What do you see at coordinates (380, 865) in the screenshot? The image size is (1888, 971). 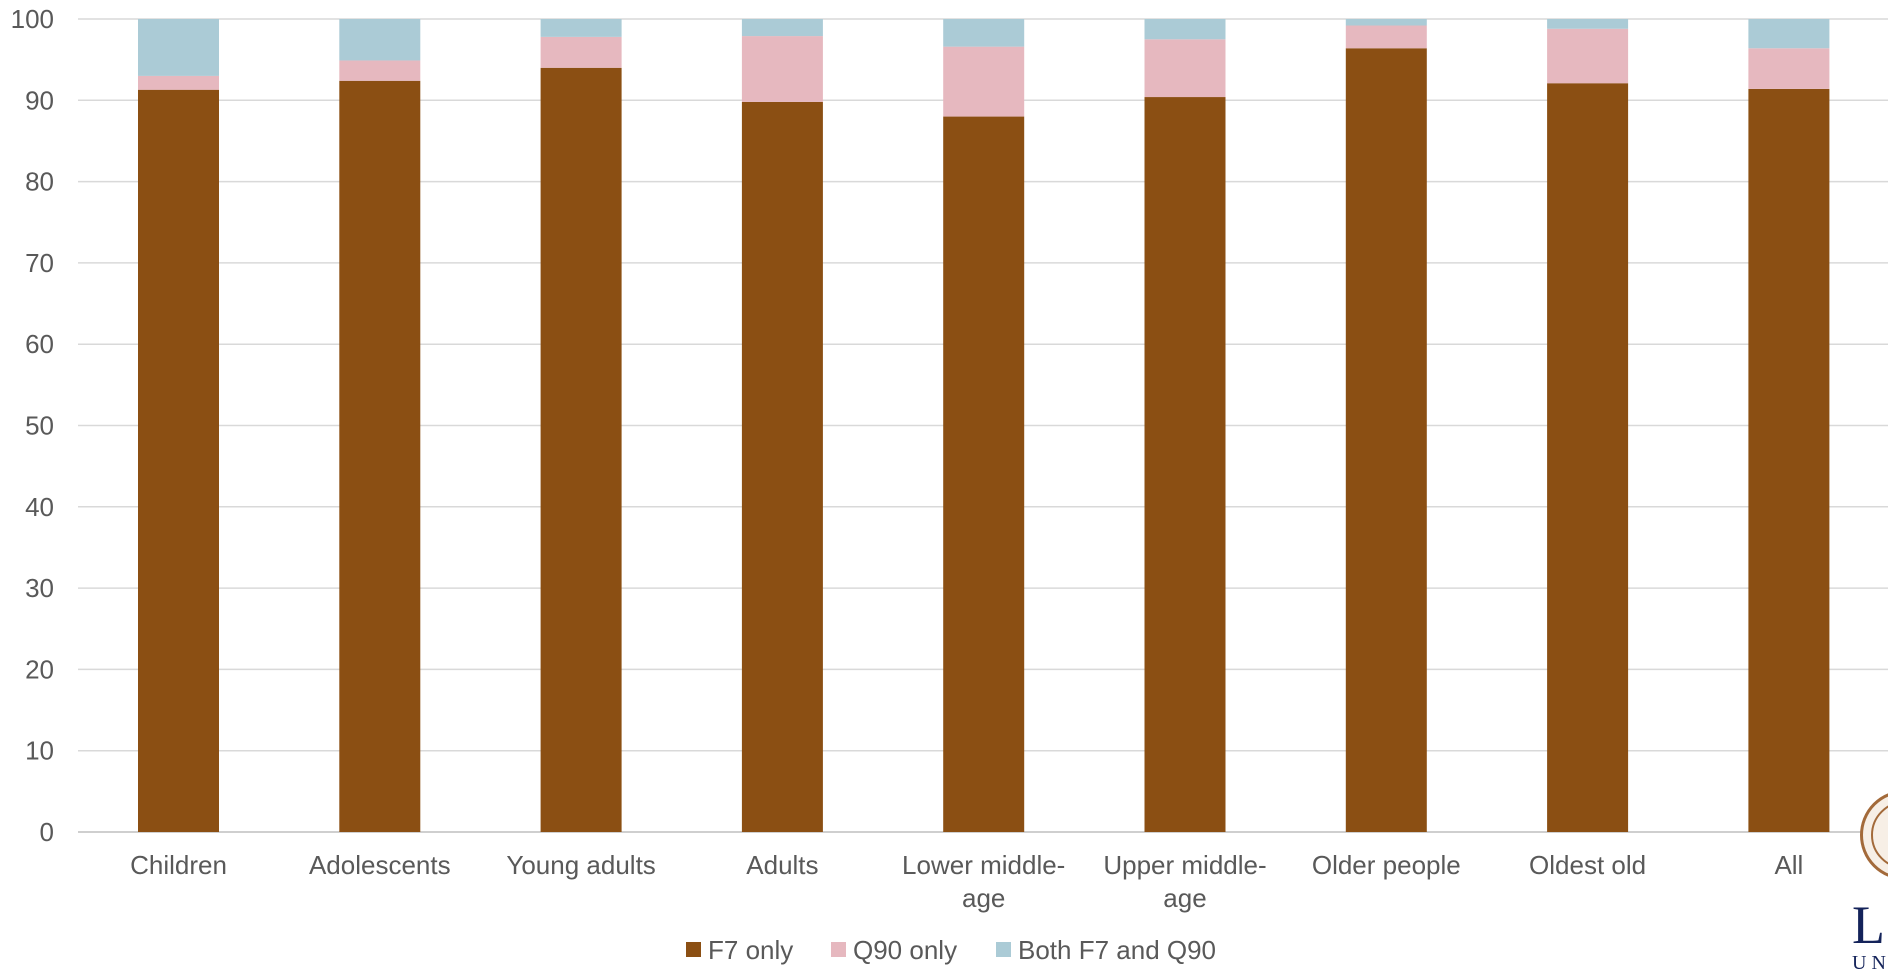 I see `x-tick-label: Adolescents` at bounding box center [380, 865].